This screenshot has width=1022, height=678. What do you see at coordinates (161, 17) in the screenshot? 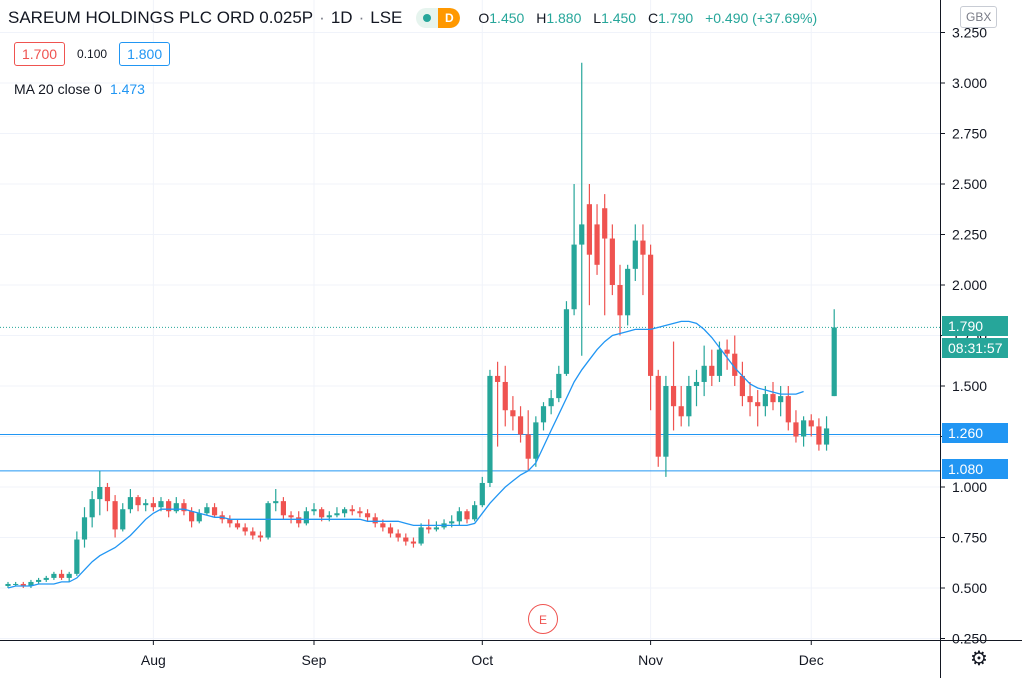
I see `symbol-name: SAREUM HOLDINGS PLC ORD 0.025P` at bounding box center [161, 17].